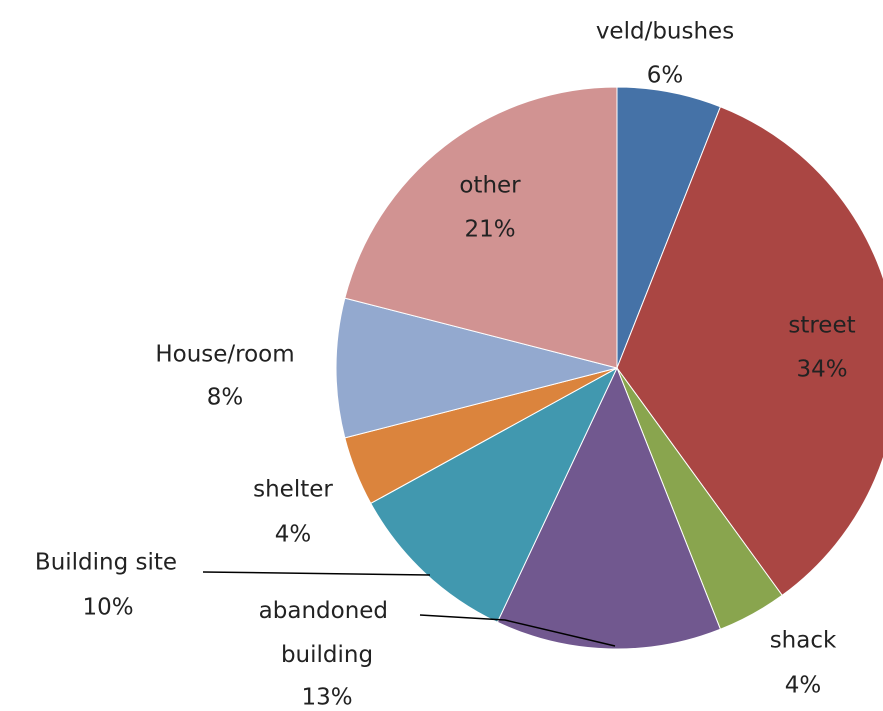  I want to click on slice-value-label: 10%, so click(107, 608).